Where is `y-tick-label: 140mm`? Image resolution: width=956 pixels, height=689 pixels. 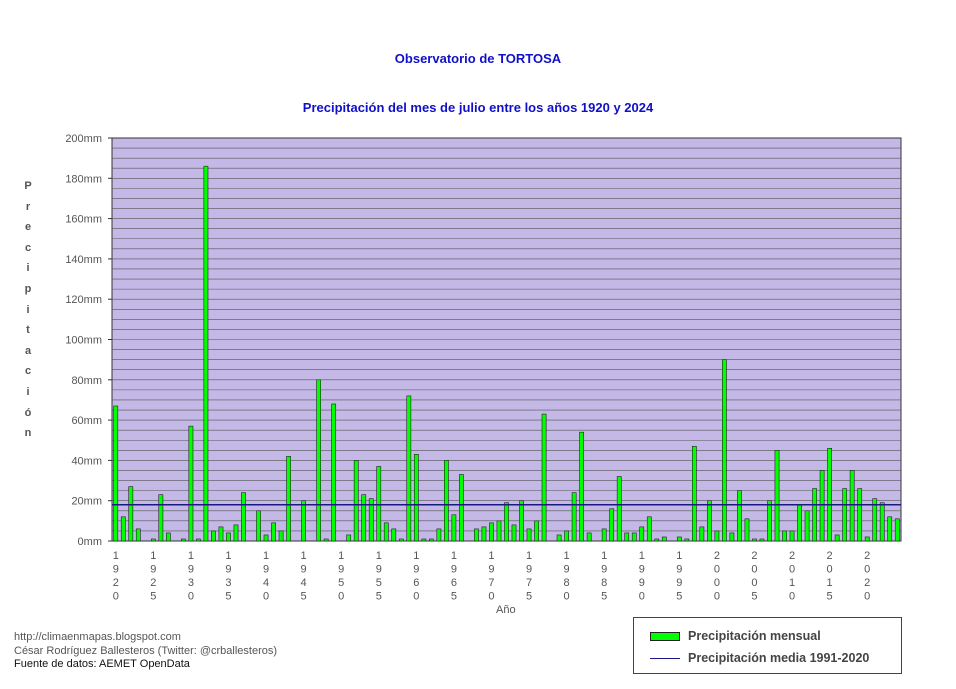
y-tick-label: 140mm is located at coordinates (83, 260).